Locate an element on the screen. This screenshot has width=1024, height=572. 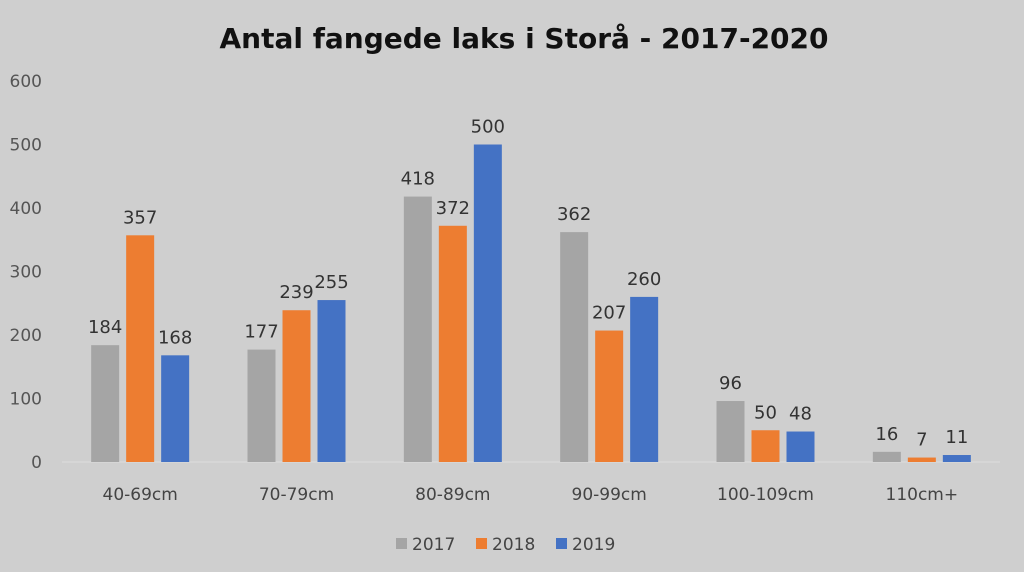
bar-2019-40-69cm is located at coordinates (175, 408).